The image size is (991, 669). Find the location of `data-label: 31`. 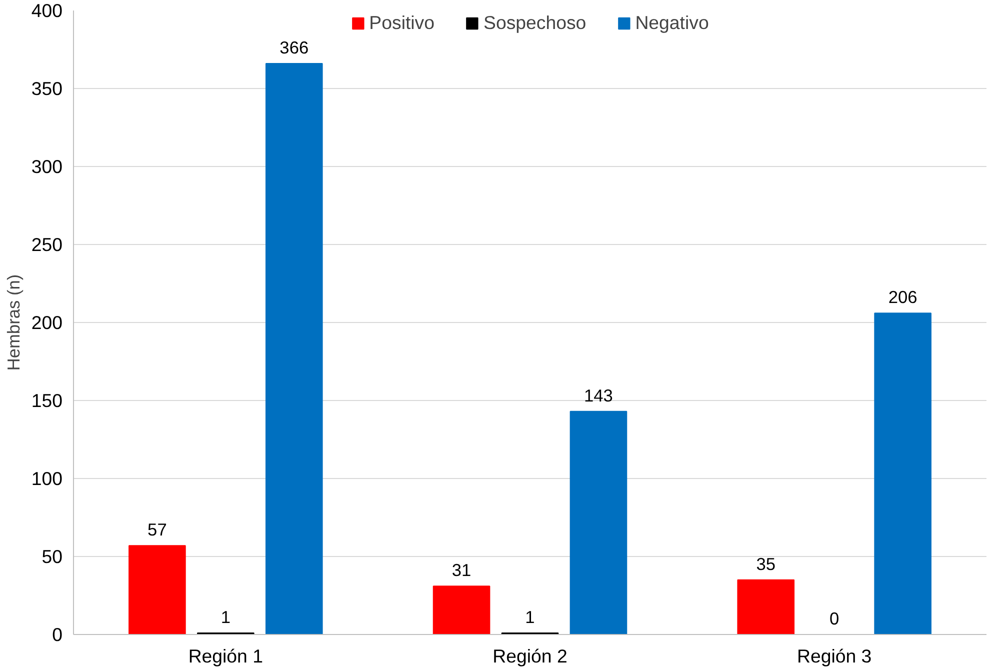

data-label: 31 is located at coordinates (462, 570).